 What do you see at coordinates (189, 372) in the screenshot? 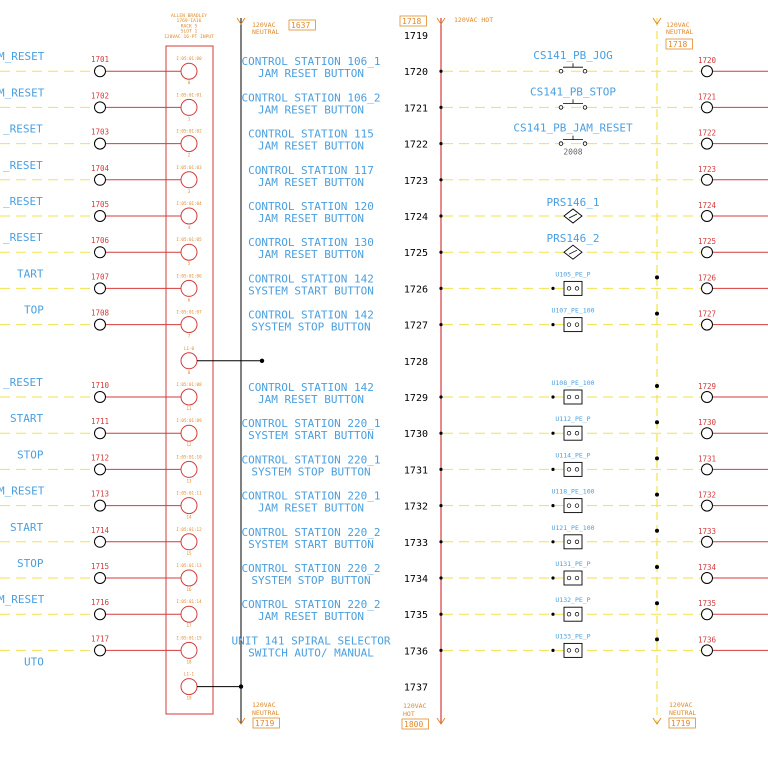
I see `input-pin: 8` at bounding box center [189, 372].